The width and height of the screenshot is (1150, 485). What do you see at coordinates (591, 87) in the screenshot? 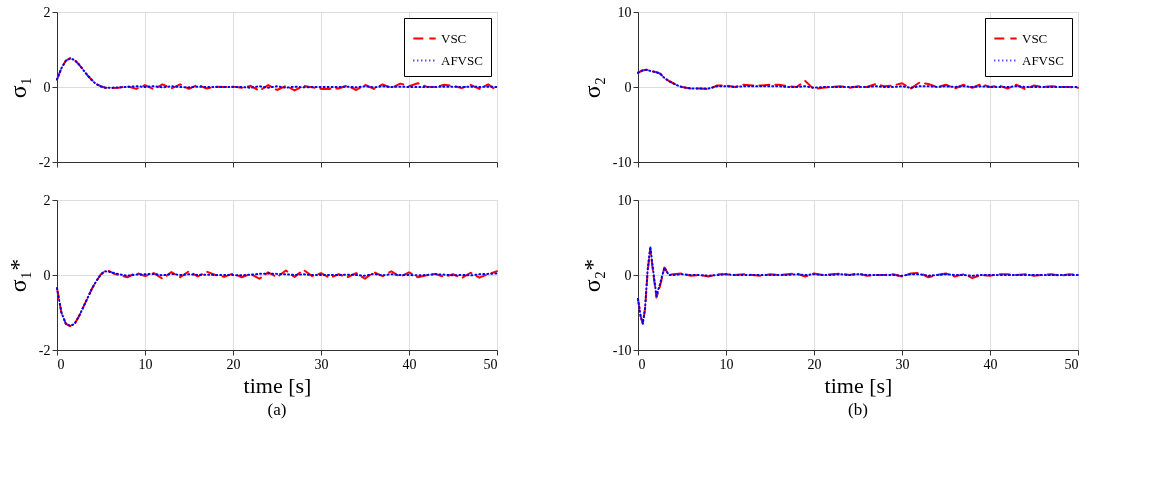
I see `y-axis-title: σ₂` at bounding box center [591, 87].